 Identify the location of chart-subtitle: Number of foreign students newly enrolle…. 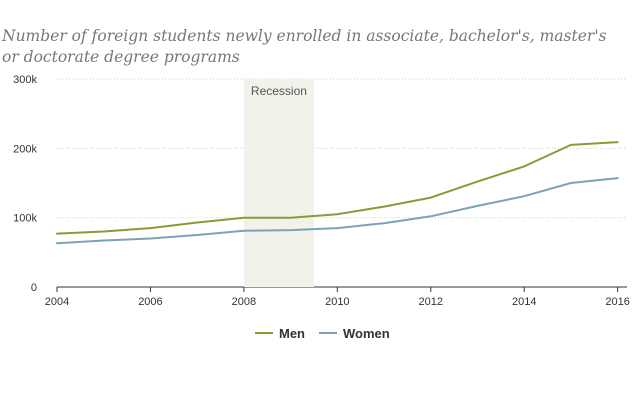
(304, 46).